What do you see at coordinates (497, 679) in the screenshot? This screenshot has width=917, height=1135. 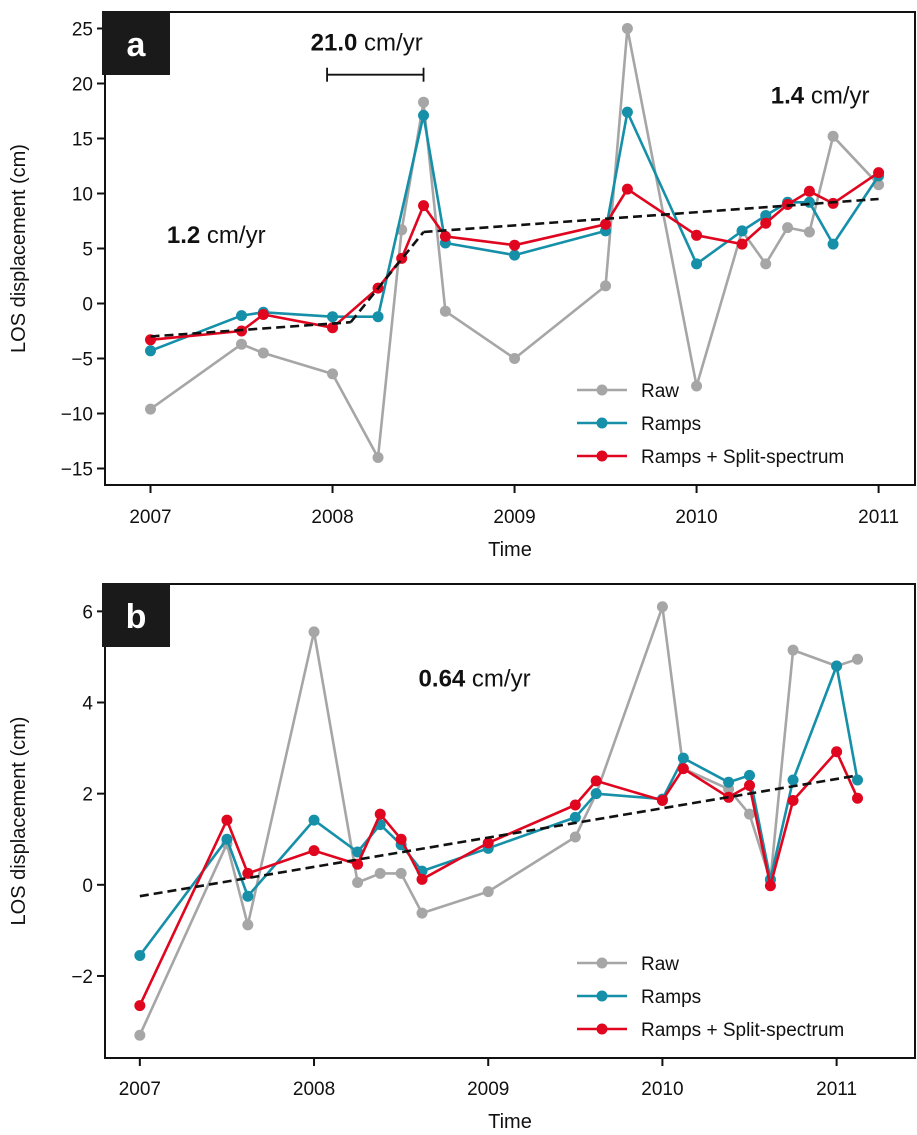 I see `rate-unit: cm/yr` at bounding box center [497, 679].